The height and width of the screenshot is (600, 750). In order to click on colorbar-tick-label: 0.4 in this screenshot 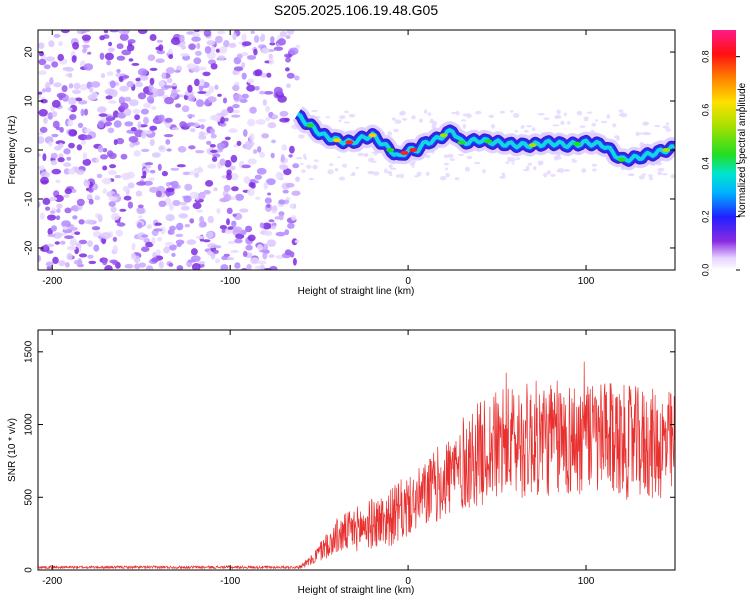, I will do `click(705, 163)`.